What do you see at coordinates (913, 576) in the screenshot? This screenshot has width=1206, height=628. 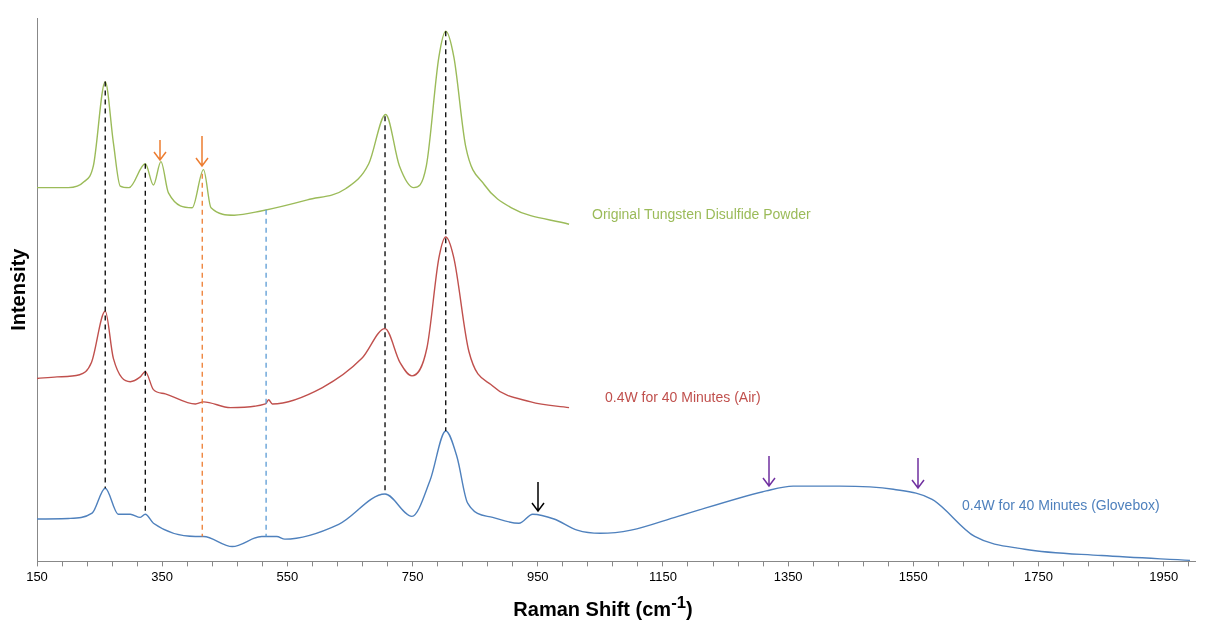 I see `x-tick-label: 1550` at bounding box center [913, 576].